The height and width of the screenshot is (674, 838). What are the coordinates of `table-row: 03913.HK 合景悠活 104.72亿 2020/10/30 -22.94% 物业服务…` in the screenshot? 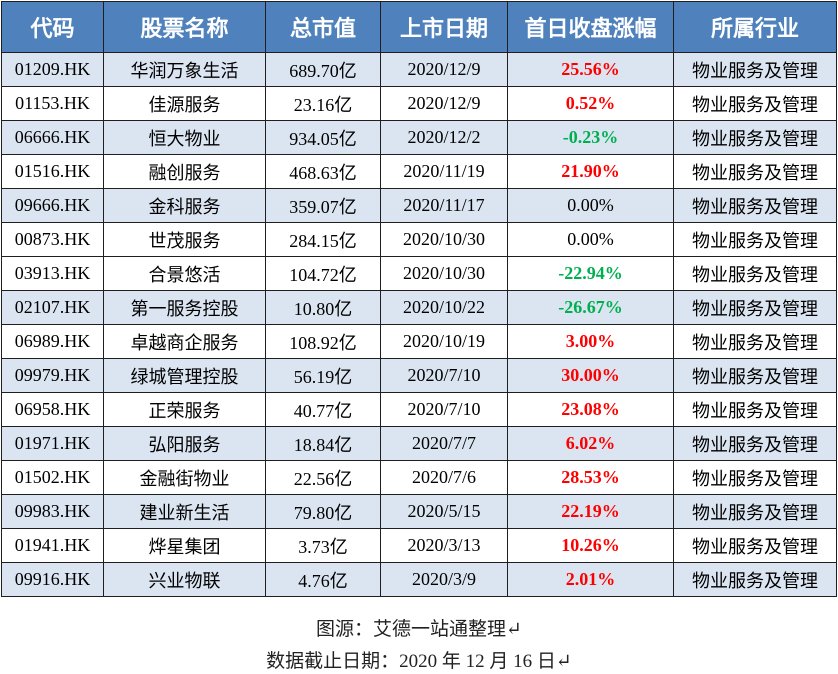 It's located at (419, 273).